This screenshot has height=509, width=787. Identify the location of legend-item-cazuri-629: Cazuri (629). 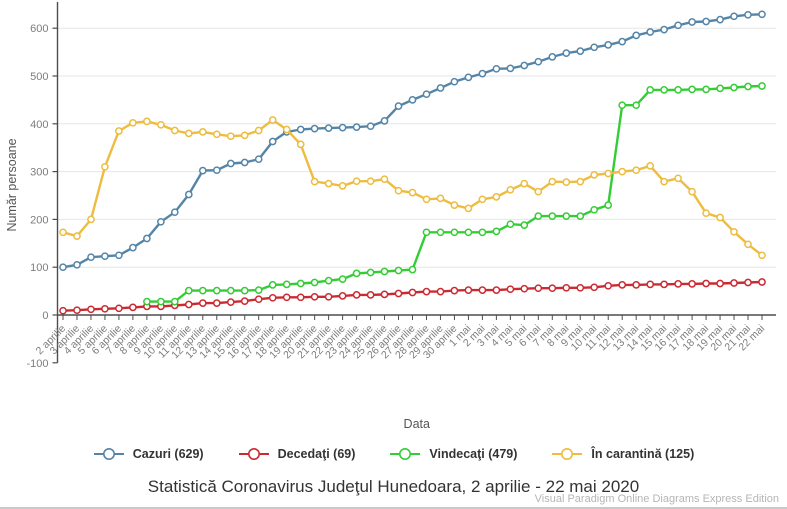
(148, 454).